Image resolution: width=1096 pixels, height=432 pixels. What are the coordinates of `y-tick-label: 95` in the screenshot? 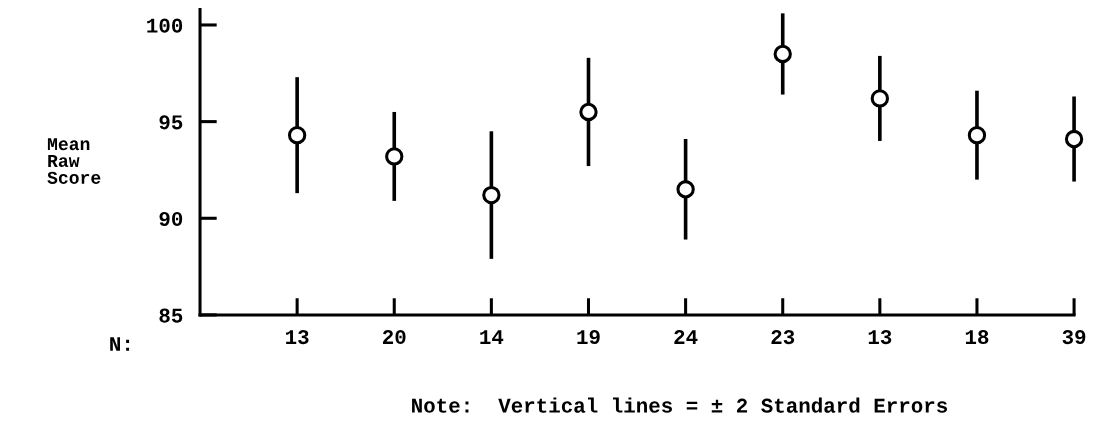 It's located at (171, 122).